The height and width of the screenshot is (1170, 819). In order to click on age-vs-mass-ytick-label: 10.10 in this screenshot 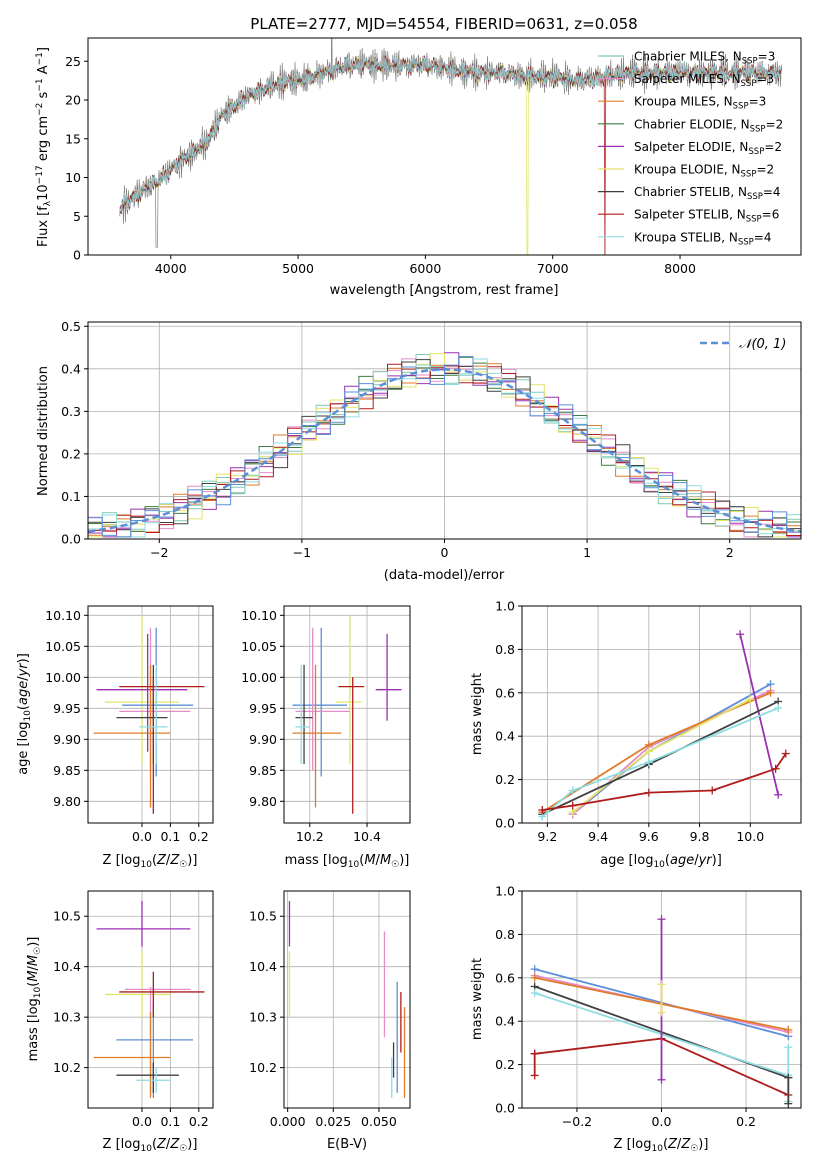, I will do `click(259, 615)`.